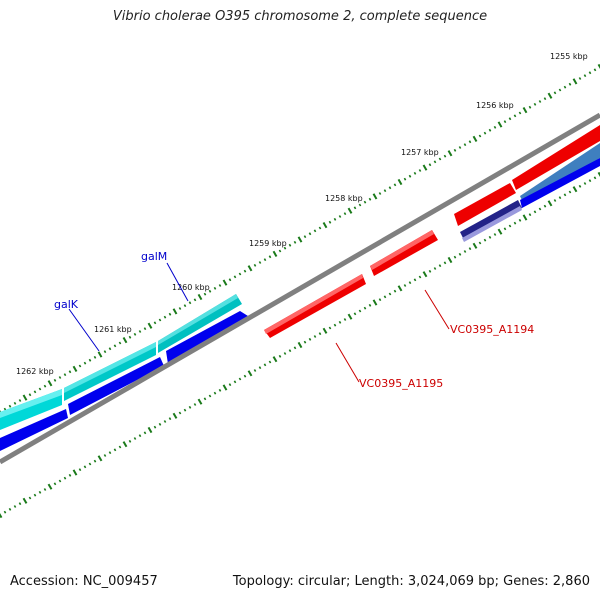 The image size is (600, 600). I want to click on accession-text: Accession: NC_009457, so click(84, 581).